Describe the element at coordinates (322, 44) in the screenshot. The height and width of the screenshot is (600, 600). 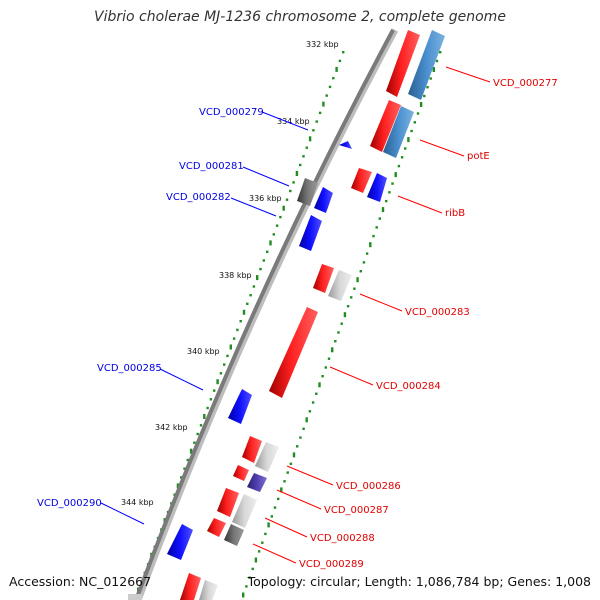
I see `tick-332: 332 kbp` at that location.